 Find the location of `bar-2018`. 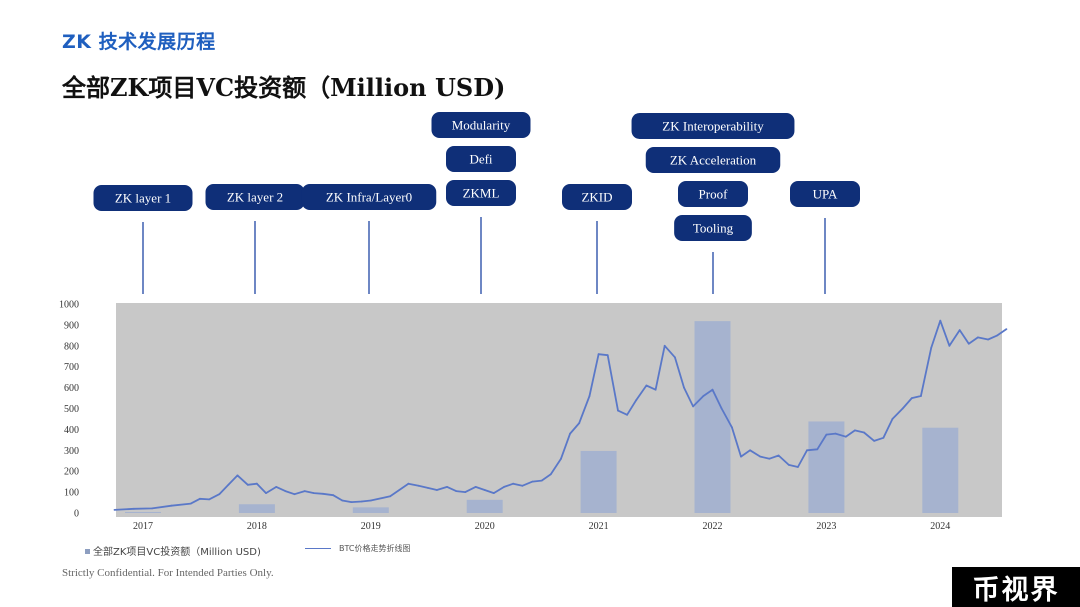

bar-2018 is located at coordinates (256, 508).